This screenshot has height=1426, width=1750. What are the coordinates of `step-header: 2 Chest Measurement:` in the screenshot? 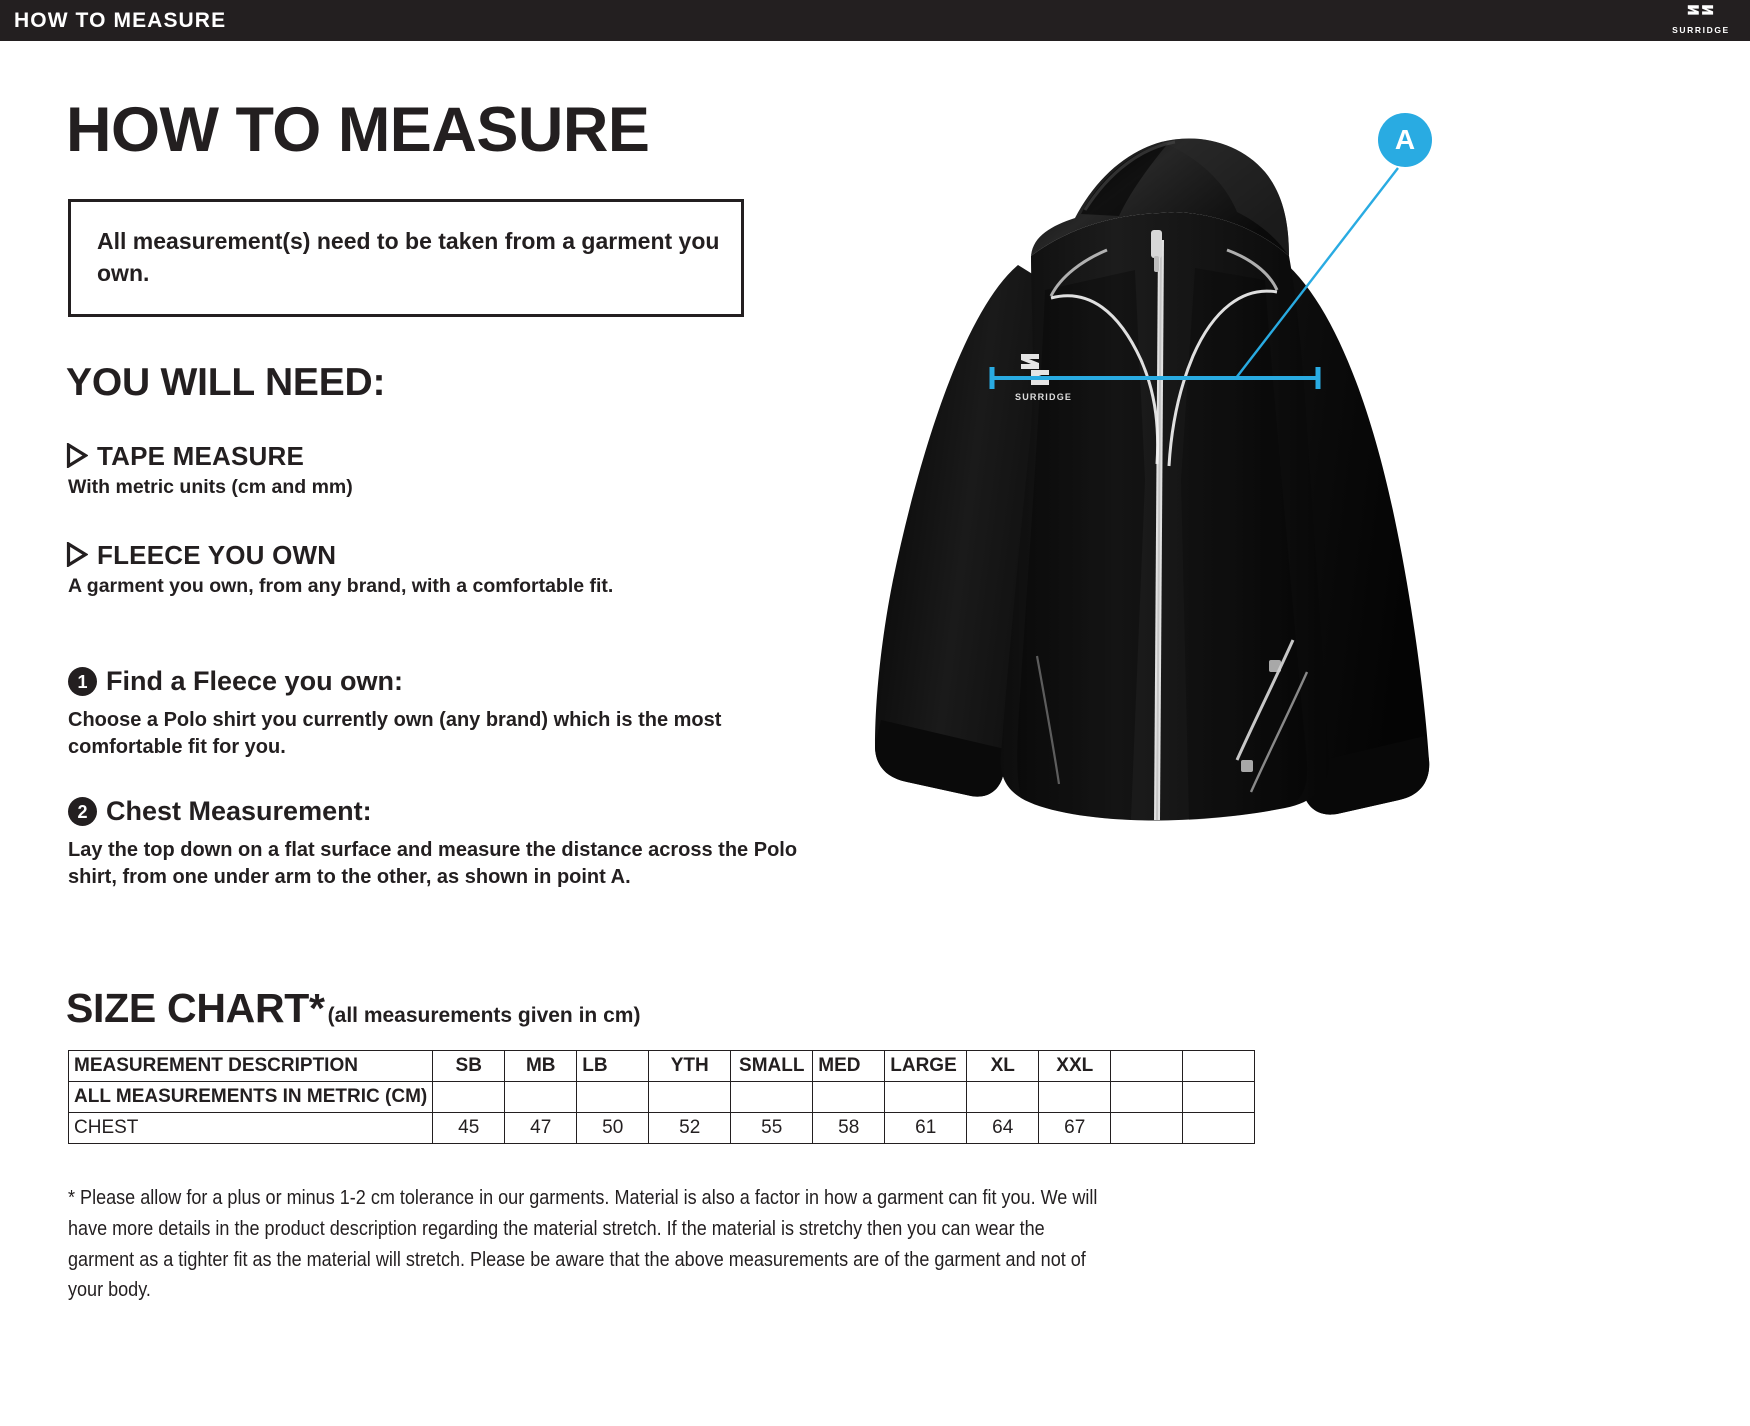 It's located at (448, 811).